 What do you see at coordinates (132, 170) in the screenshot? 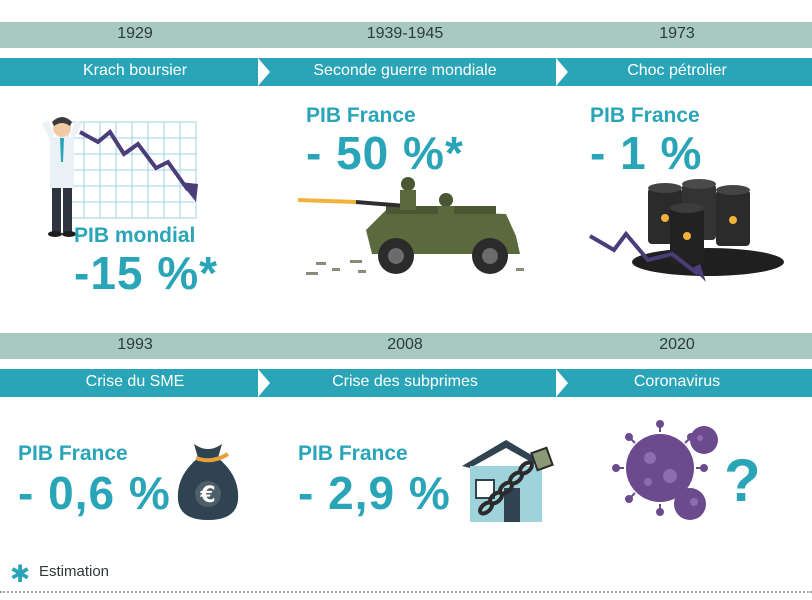
I see `falling-chart-icon` at bounding box center [132, 170].